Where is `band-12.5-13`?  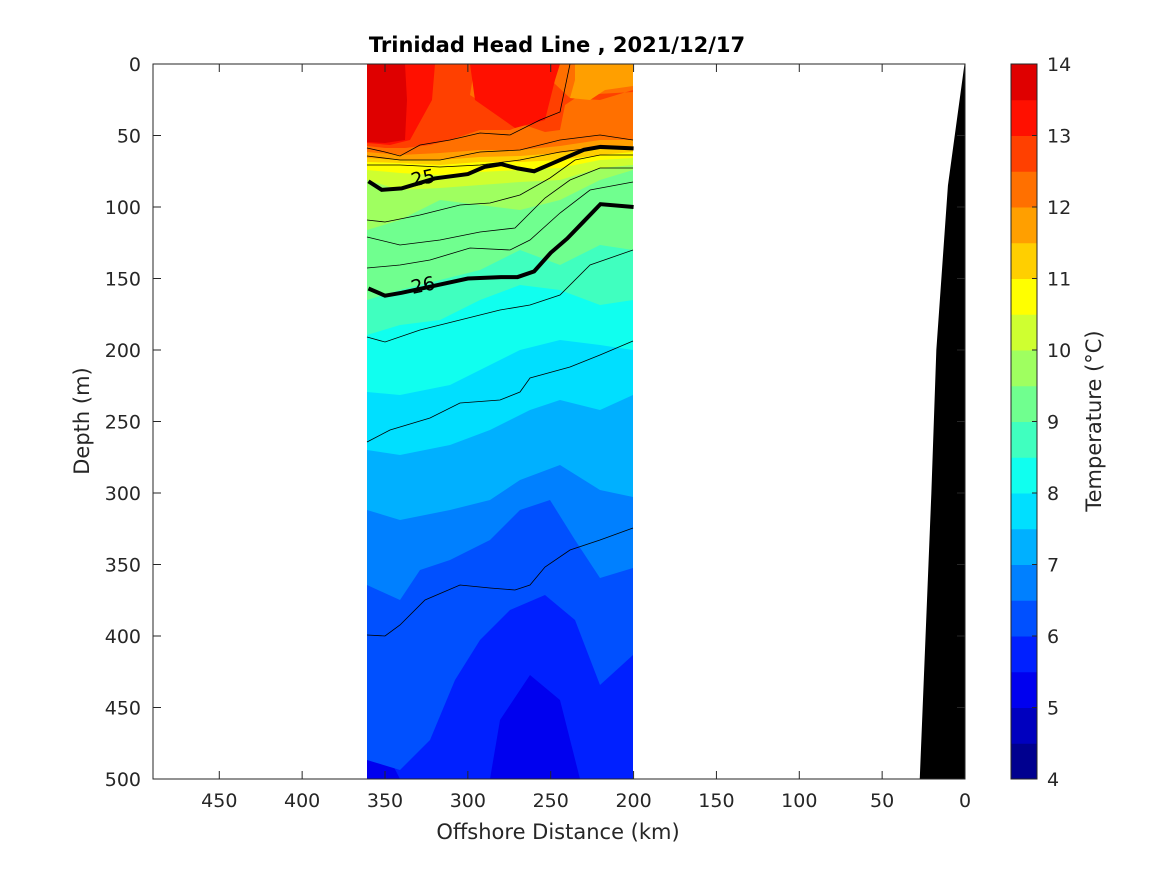 band-12.5-13 is located at coordinates (500, 106).